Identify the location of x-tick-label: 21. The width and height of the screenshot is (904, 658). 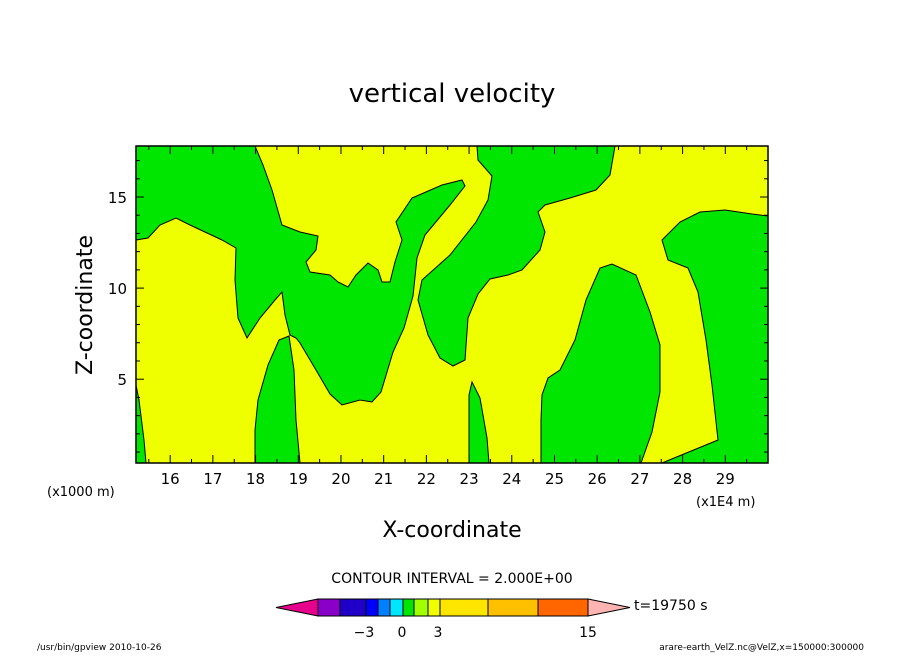
(383, 479).